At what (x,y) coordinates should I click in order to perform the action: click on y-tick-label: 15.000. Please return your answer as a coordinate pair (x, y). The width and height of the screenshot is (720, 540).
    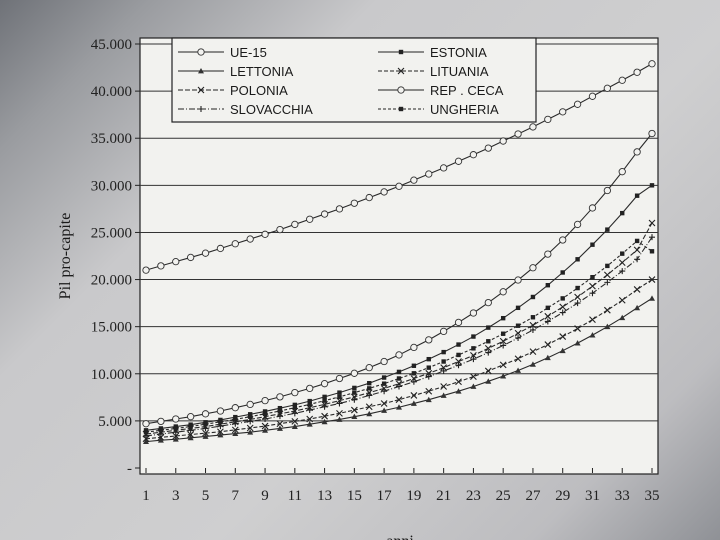
    Looking at the image, I should click on (111, 328).